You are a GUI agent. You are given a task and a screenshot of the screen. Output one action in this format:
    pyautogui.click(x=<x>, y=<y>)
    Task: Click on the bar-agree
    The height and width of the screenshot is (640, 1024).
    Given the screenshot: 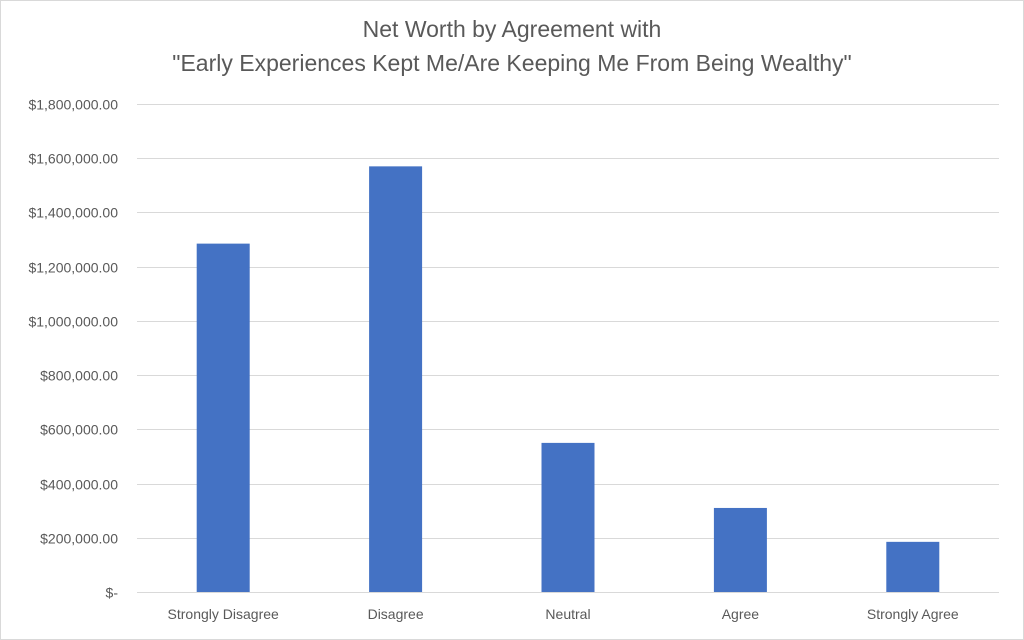 What is the action you would take?
    pyautogui.click(x=740, y=549)
    